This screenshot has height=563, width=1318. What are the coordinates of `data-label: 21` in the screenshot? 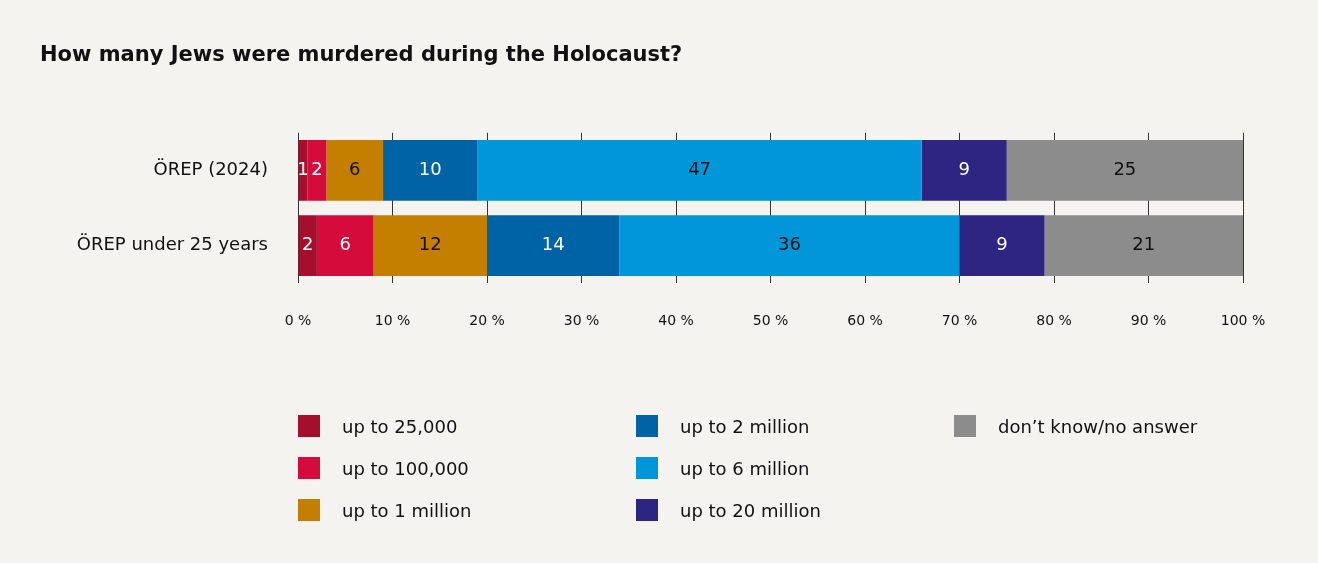 It's located at (1144, 244).